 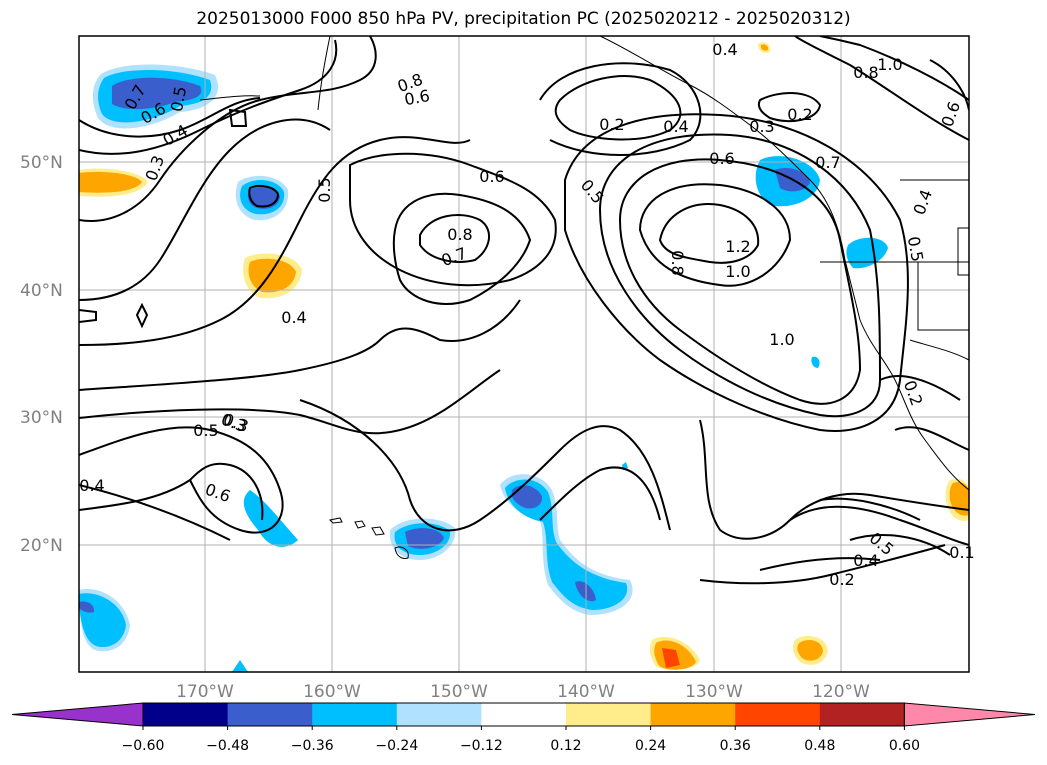 I want to click on lon-label-140w: 140°W, so click(x=586, y=692).